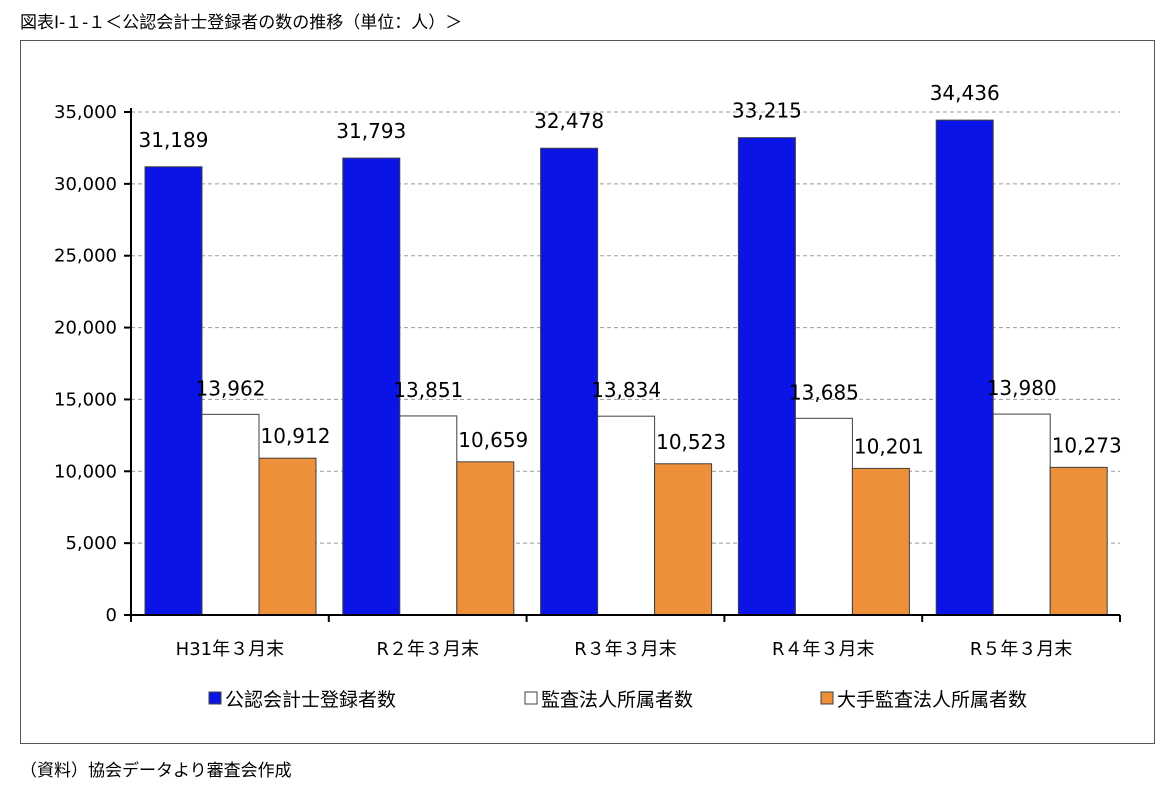 The width and height of the screenshot is (1176, 790). What do you see at coordinates (427, 649) in the screenshot?
I see `x-category-label: R２年３月末` at bounding box center [427, 649].